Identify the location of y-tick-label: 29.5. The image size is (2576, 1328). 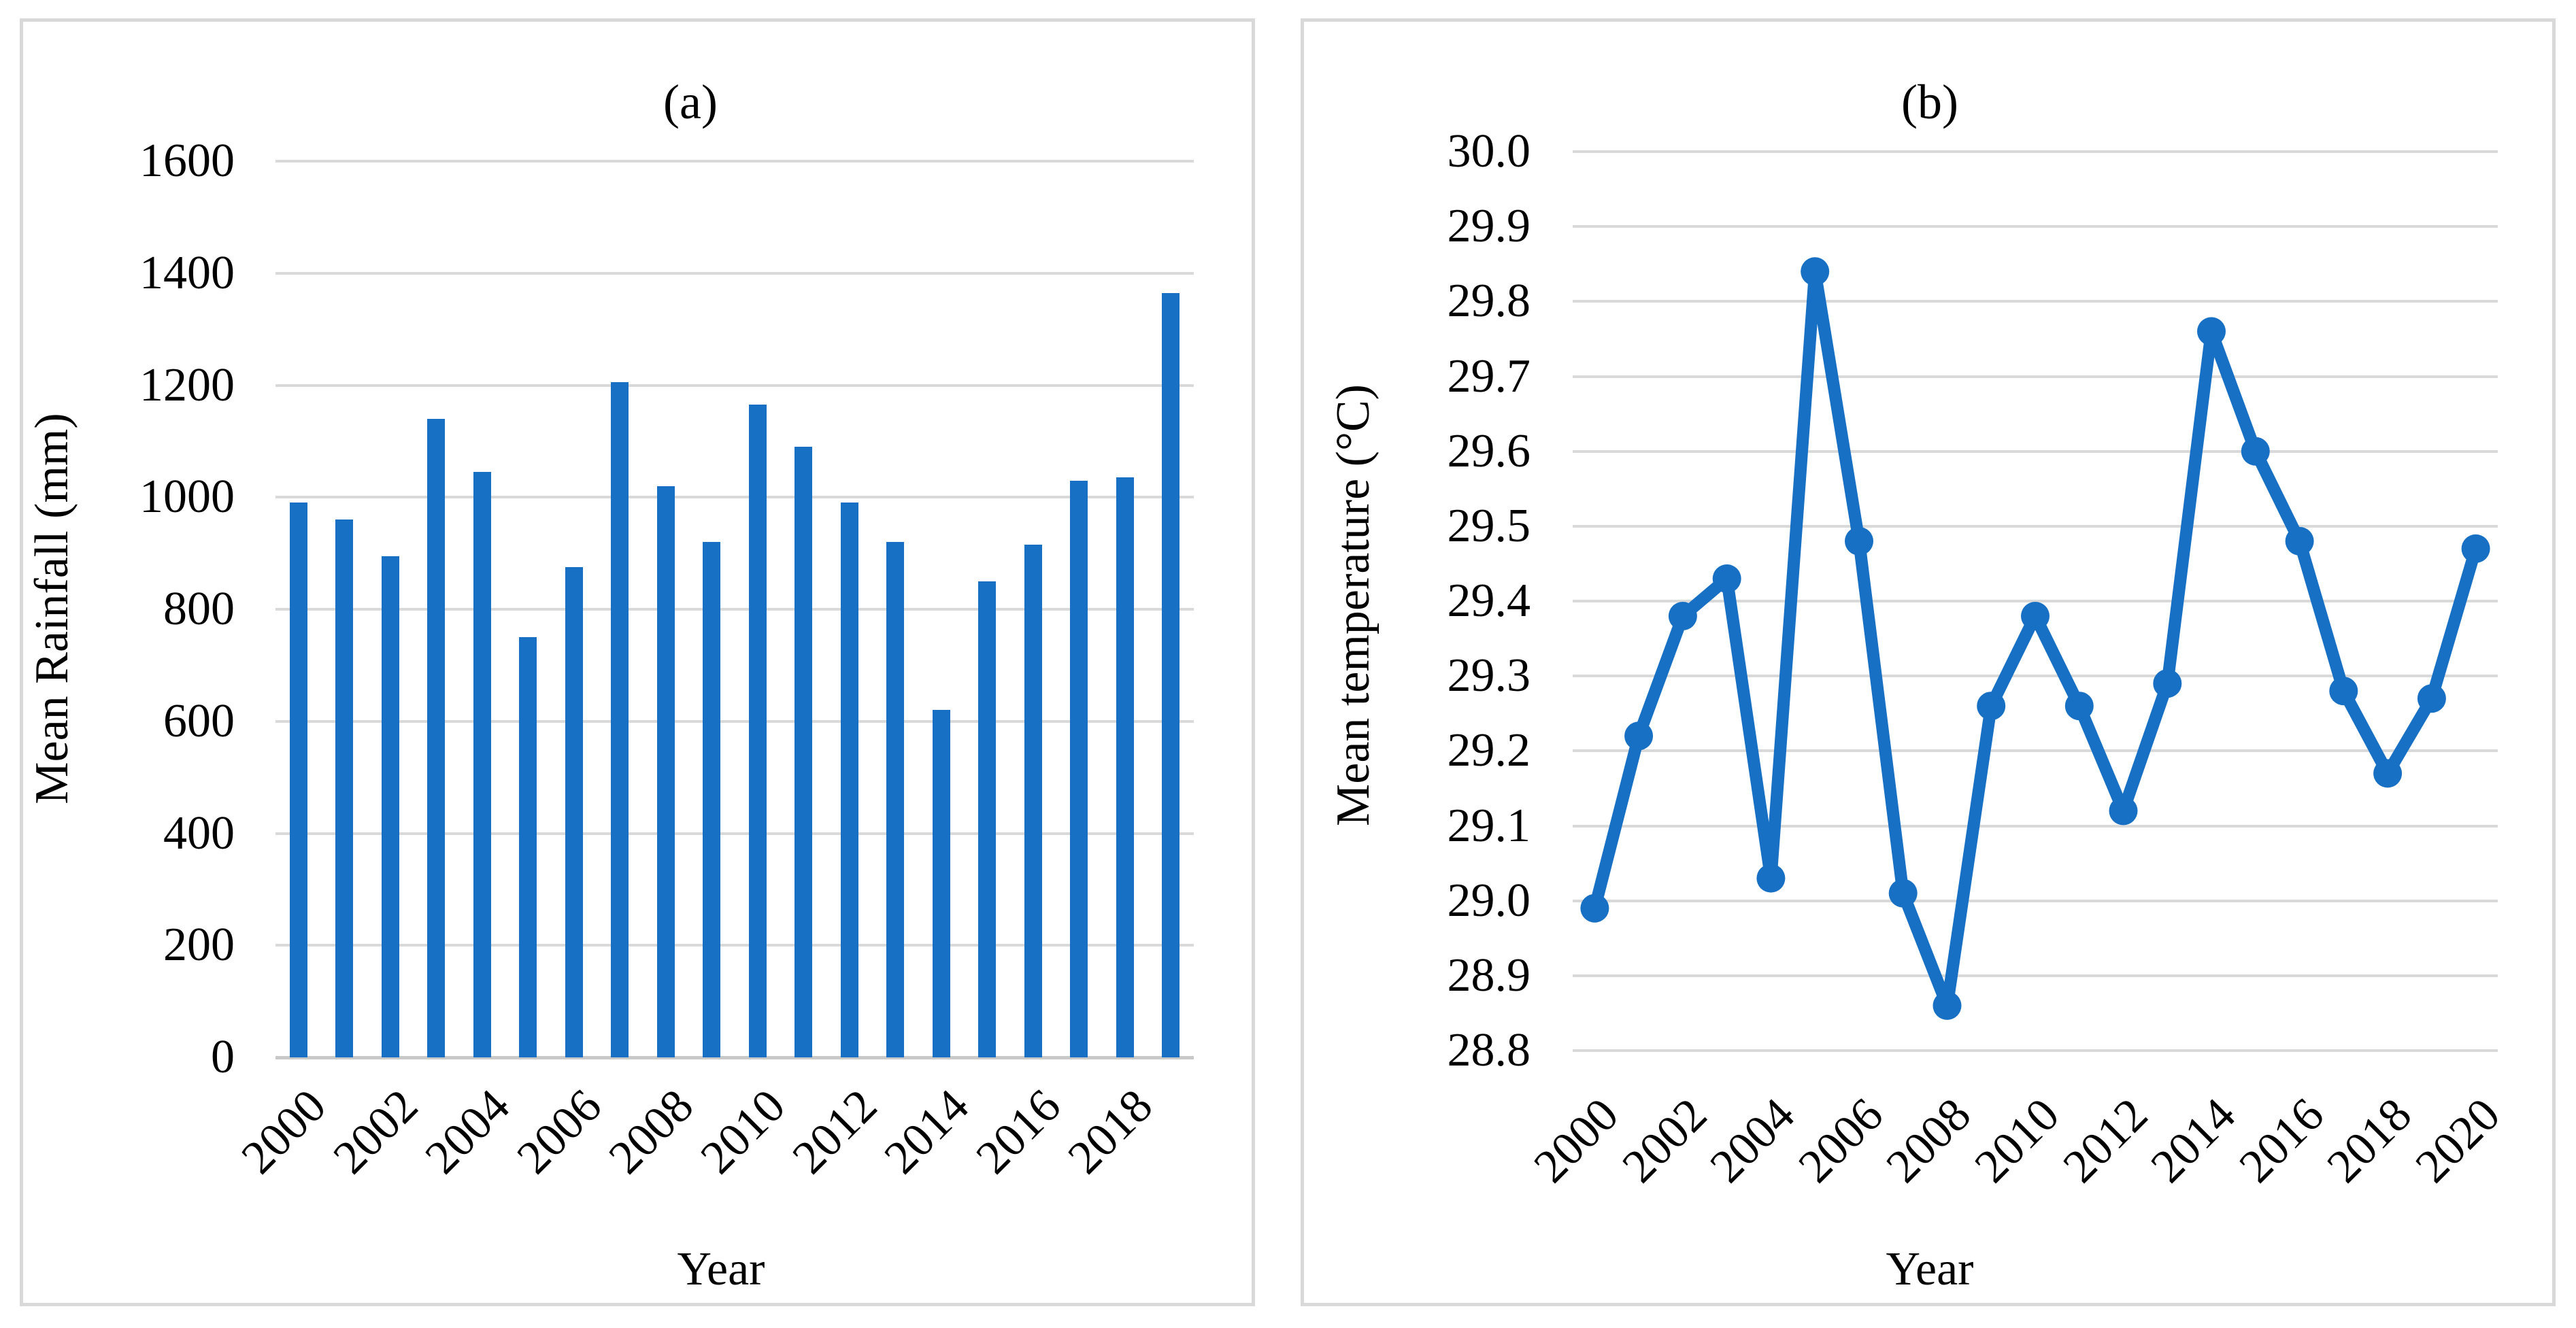
(1489, 525).